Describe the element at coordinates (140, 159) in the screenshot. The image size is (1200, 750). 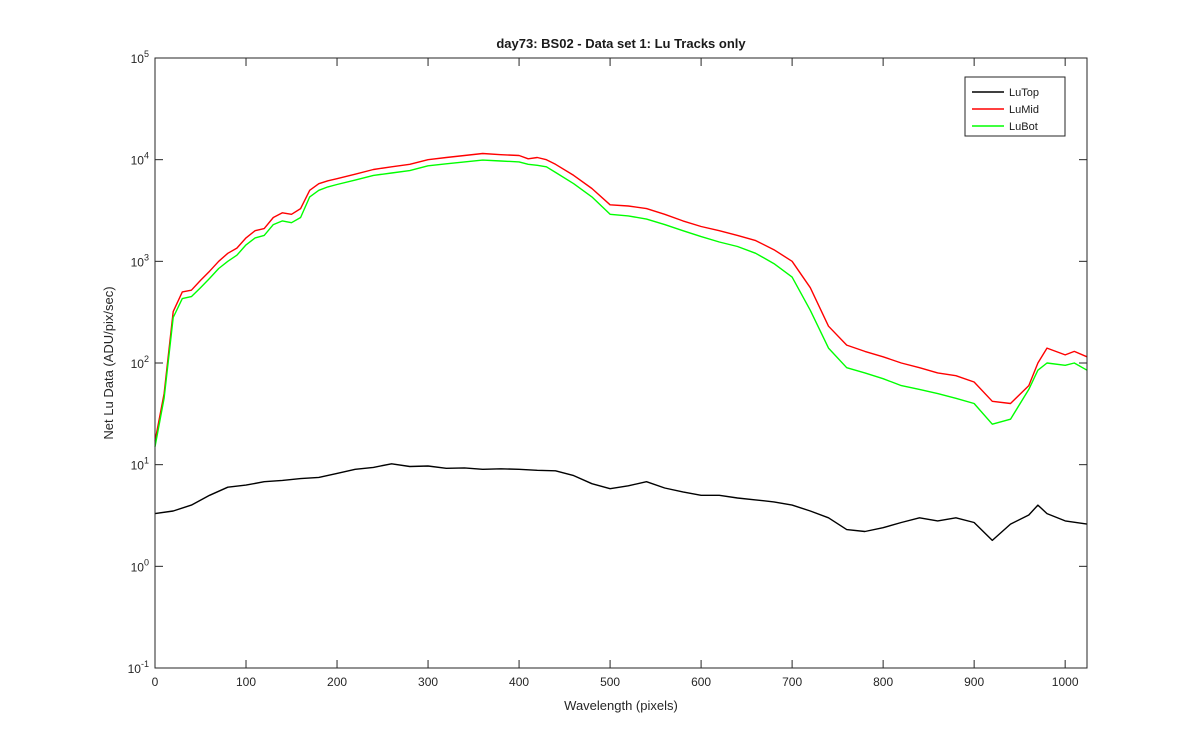
I see `y-tick-label: 10⁴` at that location.